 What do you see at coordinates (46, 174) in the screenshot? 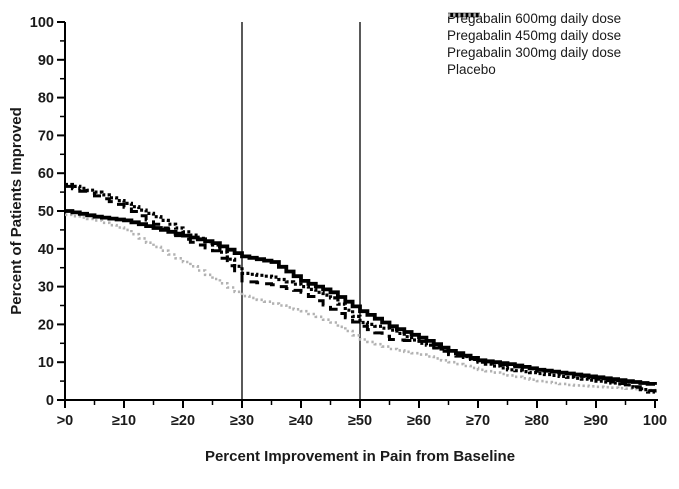
I see `y-tick-label: 60` at bounding box center [46, 174].